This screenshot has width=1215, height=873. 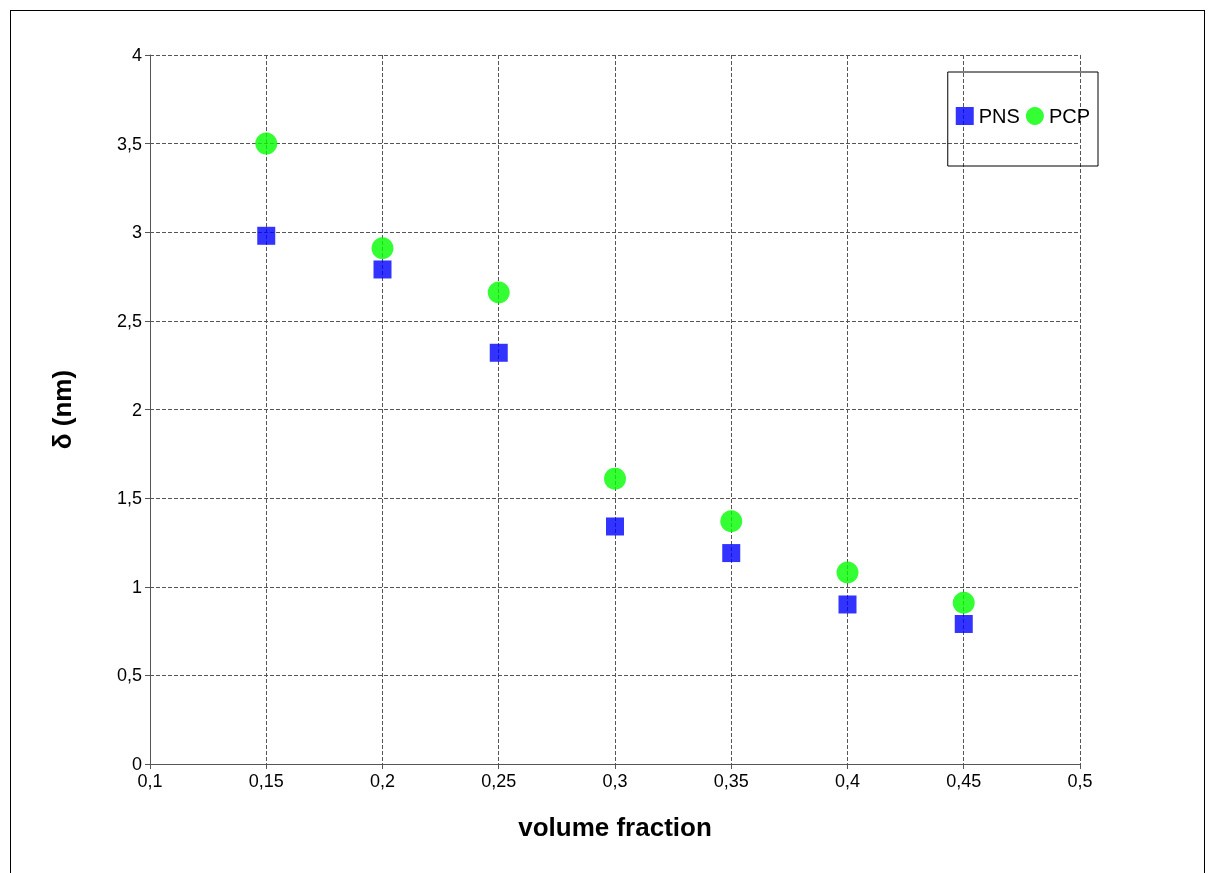 I want to click on y-tick-label: 2,5, so click(x=129, y=320).